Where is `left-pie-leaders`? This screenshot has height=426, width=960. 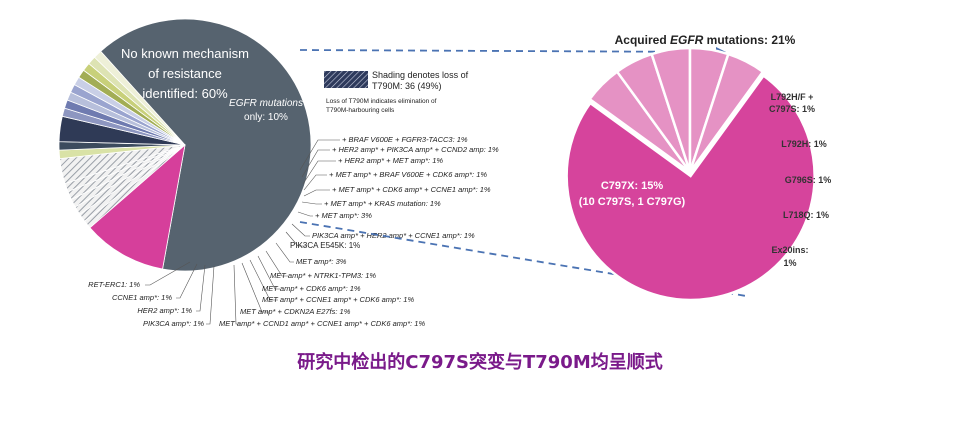
left-pie-leaders is located at coordinates (242, 232).